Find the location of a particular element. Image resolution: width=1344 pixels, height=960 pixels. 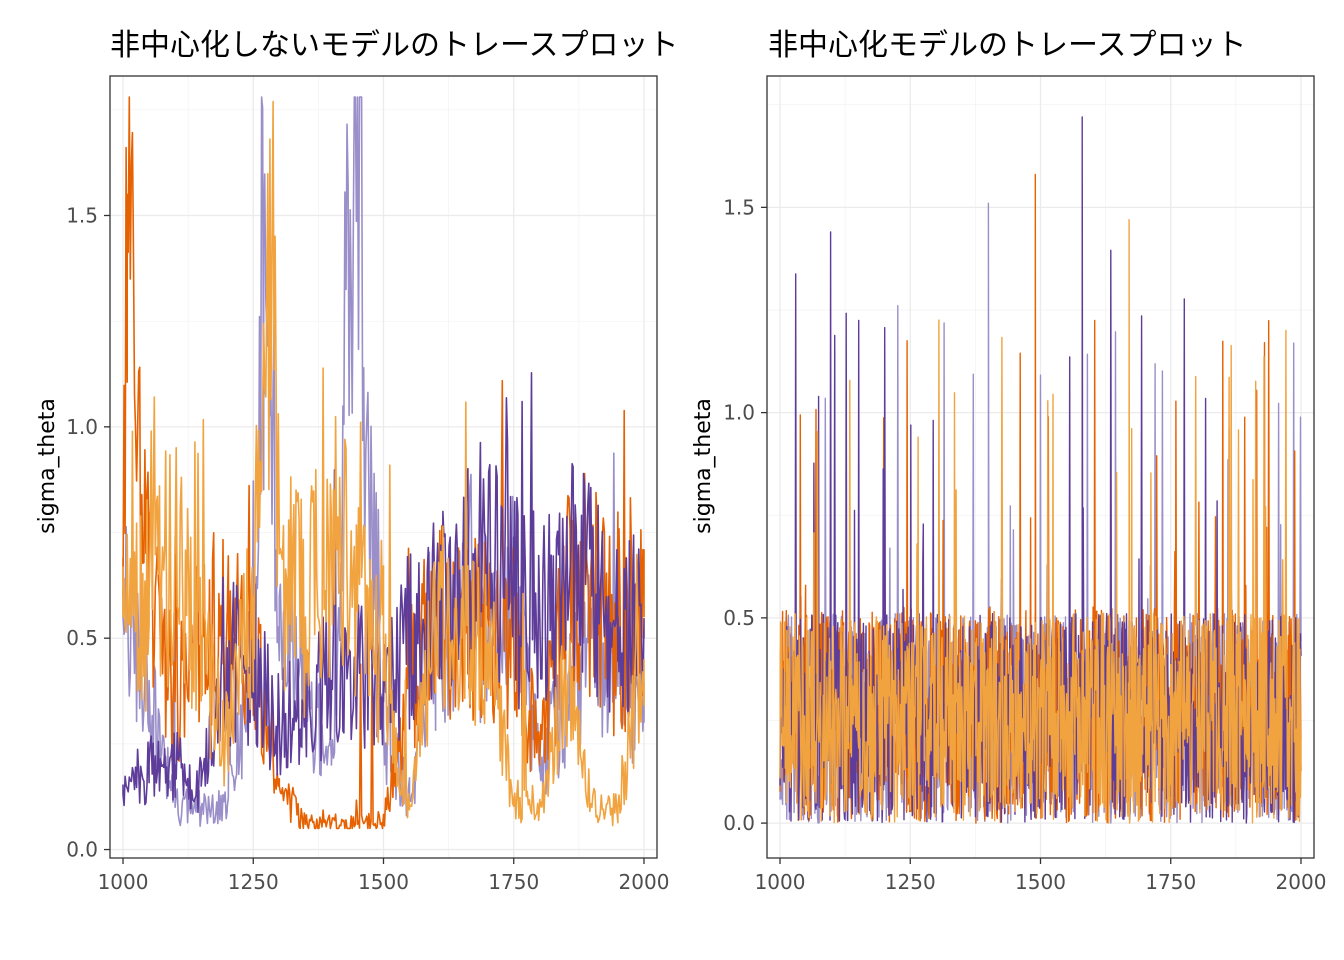

chart-title-1: 非中心化しないモデルのトレースプロット is located at coordinates (394, 45).